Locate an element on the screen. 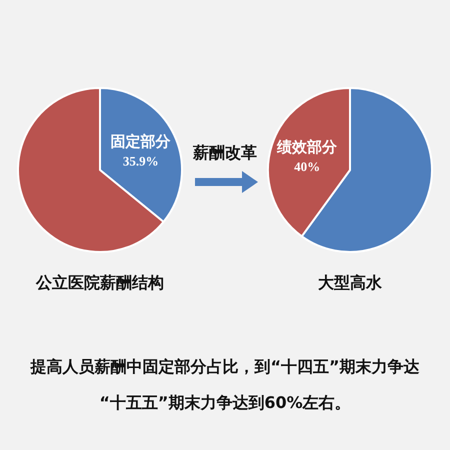  text: 公立医院薪酬结构 is located at coordinates (99, 282).